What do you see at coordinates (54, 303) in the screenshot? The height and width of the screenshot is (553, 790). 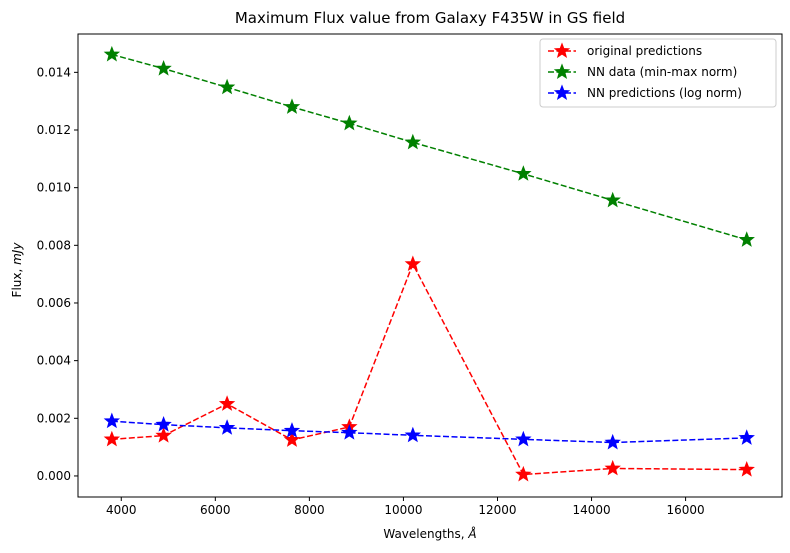 I see `y-tick-label: 0.006` at bounding box center [54, 303].